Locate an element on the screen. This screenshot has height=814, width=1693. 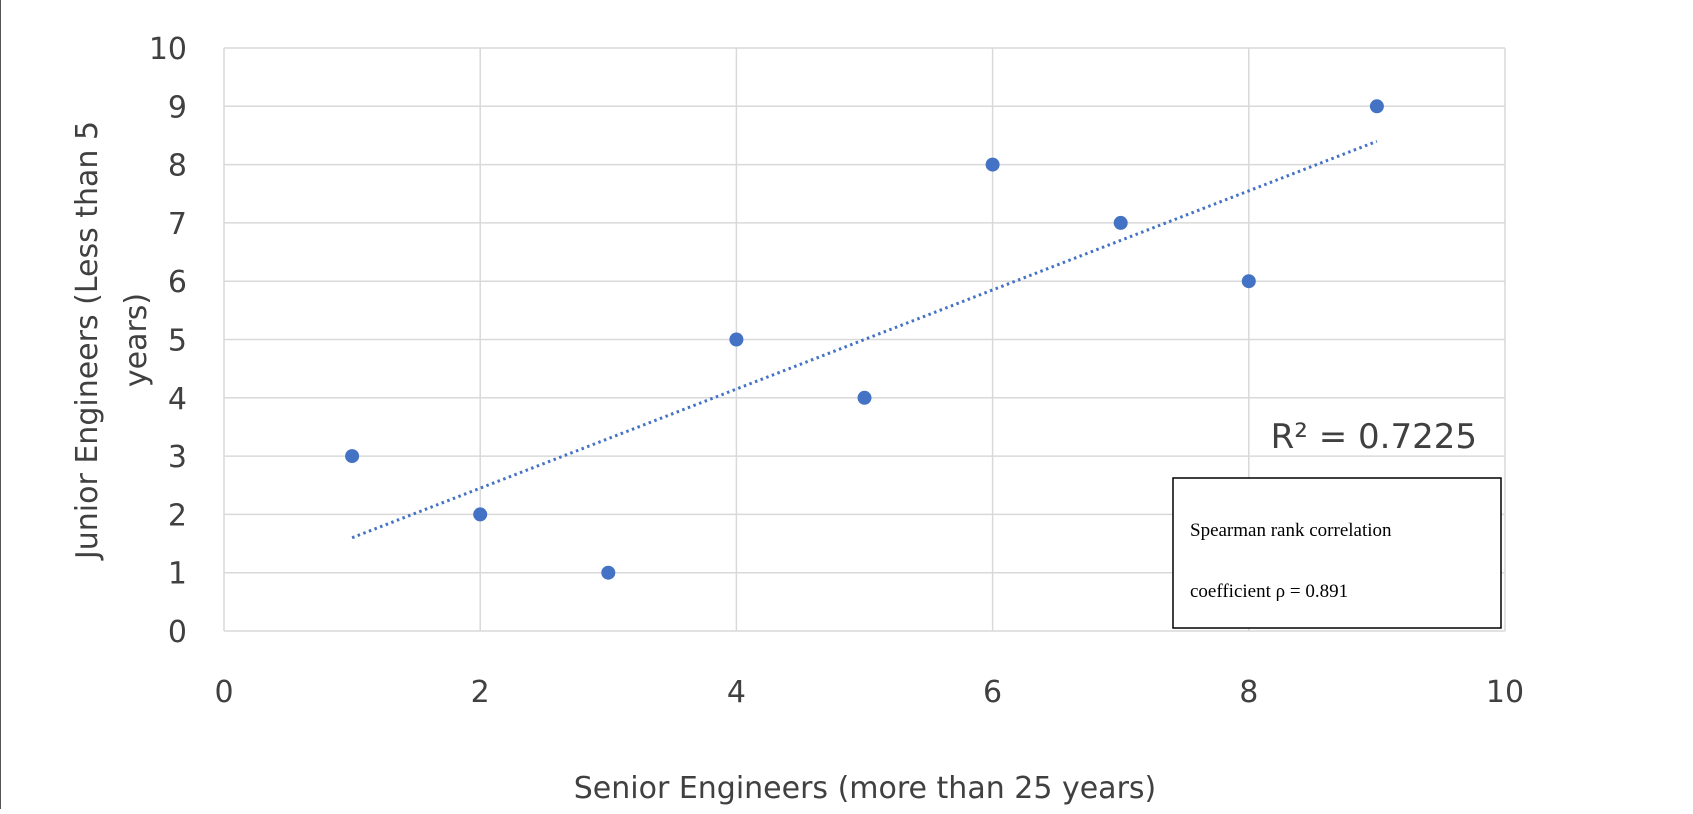
annotation-line-2: coefficient ρ = 0.891 is located at coordinates (1269, 591).